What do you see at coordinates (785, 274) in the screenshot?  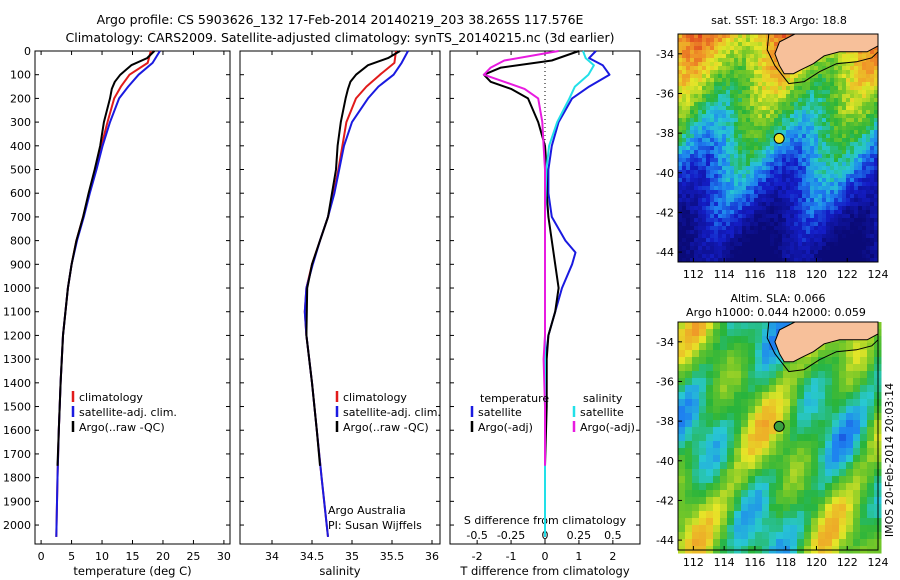 I see `x-tick-label: 118` at bounding box center [785, 274].